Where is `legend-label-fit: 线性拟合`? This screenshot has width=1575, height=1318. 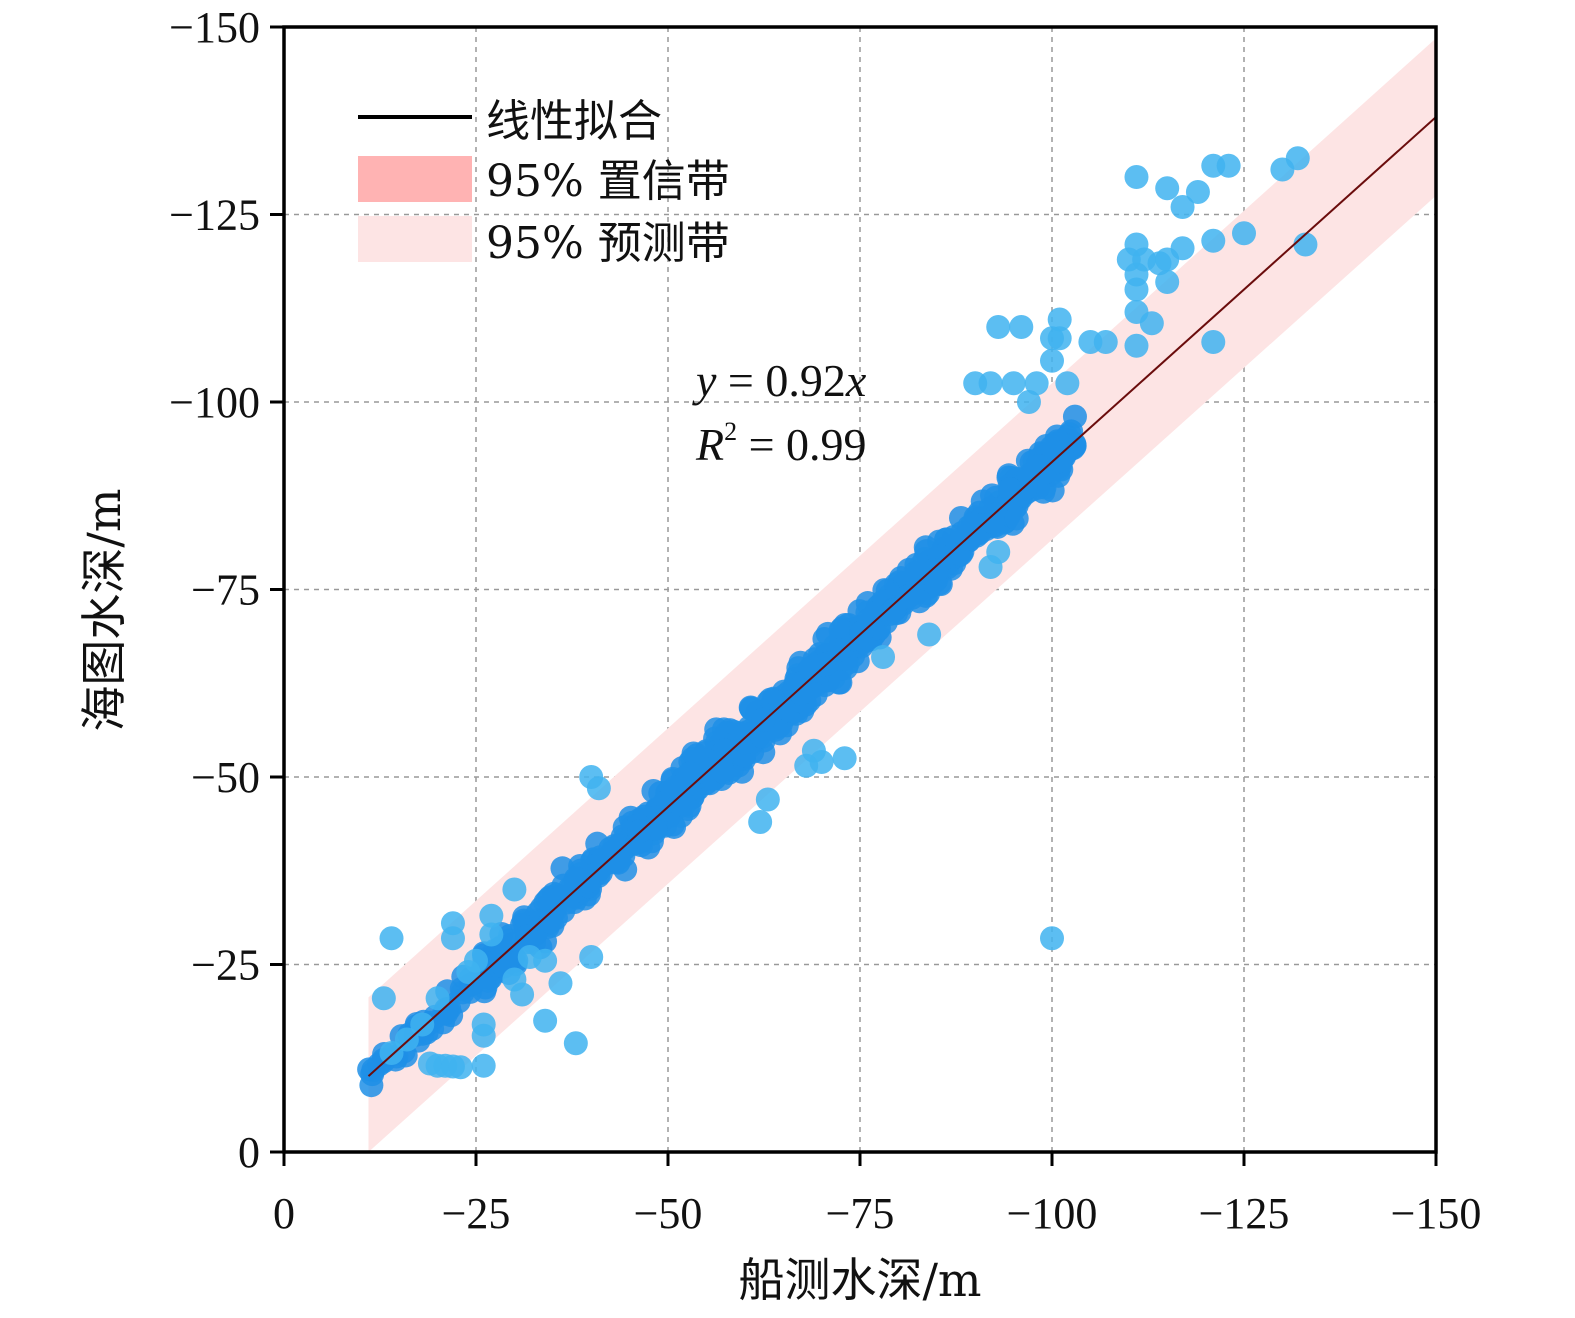 legend-label-fit: 线性拟合 is located at coordinates (574, 121).